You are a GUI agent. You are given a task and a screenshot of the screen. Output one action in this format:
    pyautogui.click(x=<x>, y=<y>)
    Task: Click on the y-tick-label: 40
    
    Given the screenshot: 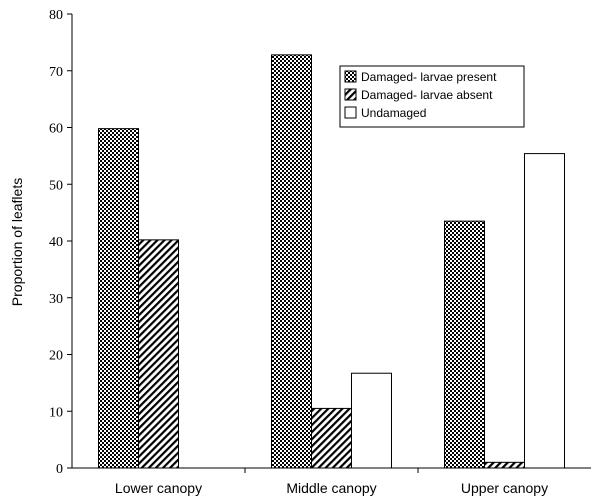 What is the action you would take?
    pyautogui.click(x=56, y=242)
    